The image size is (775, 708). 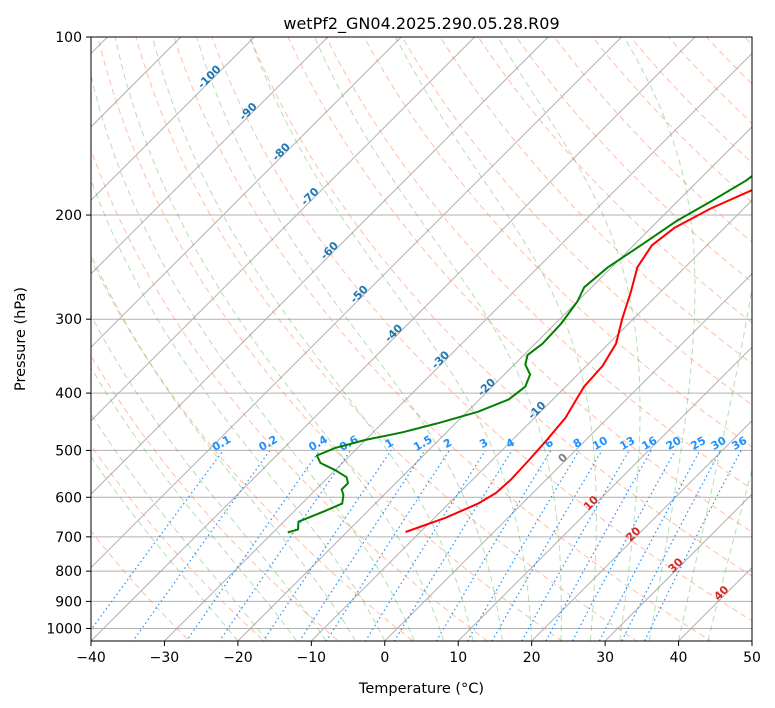 I want to click on y-tick-label: 200, so click(x=68, y=216).